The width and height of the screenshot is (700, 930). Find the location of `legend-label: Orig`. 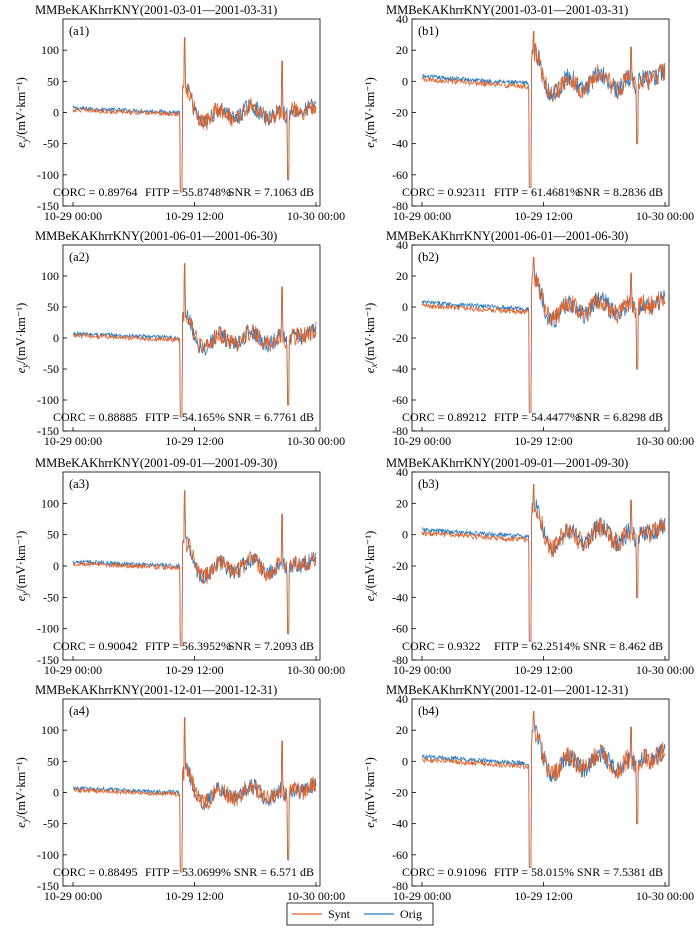

legend-label: Orig is located at coordinates (411, 914).